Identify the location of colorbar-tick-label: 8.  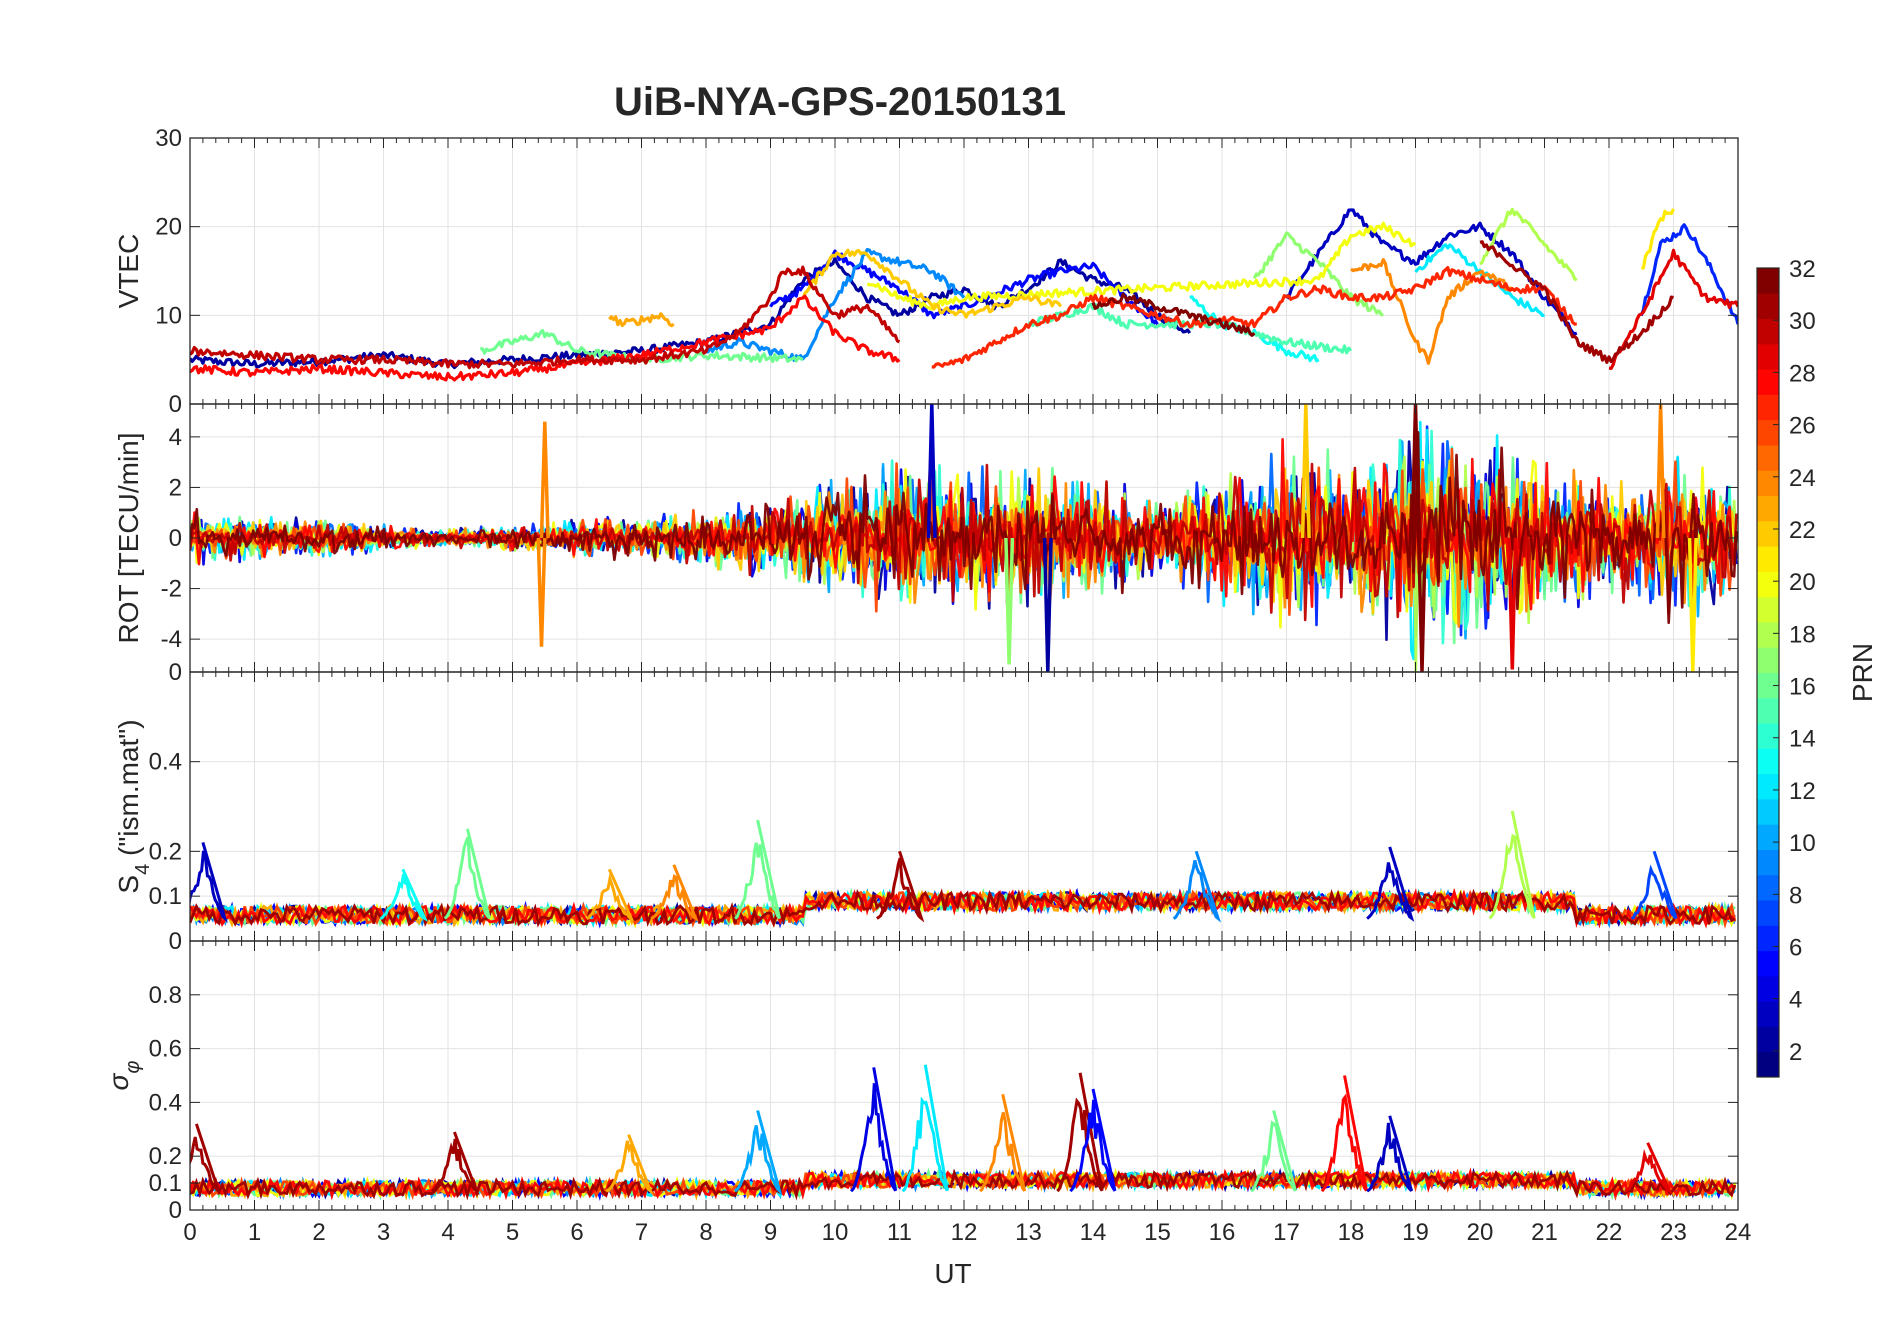
(1795, 895).